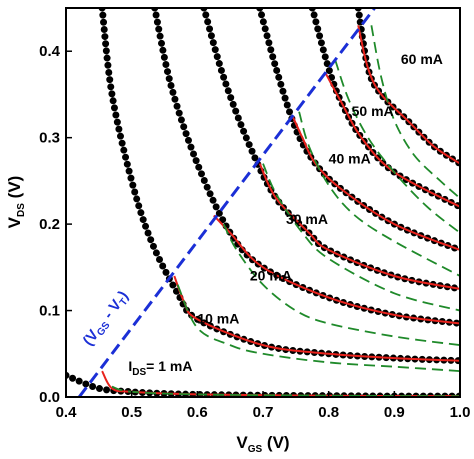 The image size is (474, 459). What do you see at coordinates (130, 366) in the screenshot?
I see `current-label-text: I` at bounding box center [130, 366].